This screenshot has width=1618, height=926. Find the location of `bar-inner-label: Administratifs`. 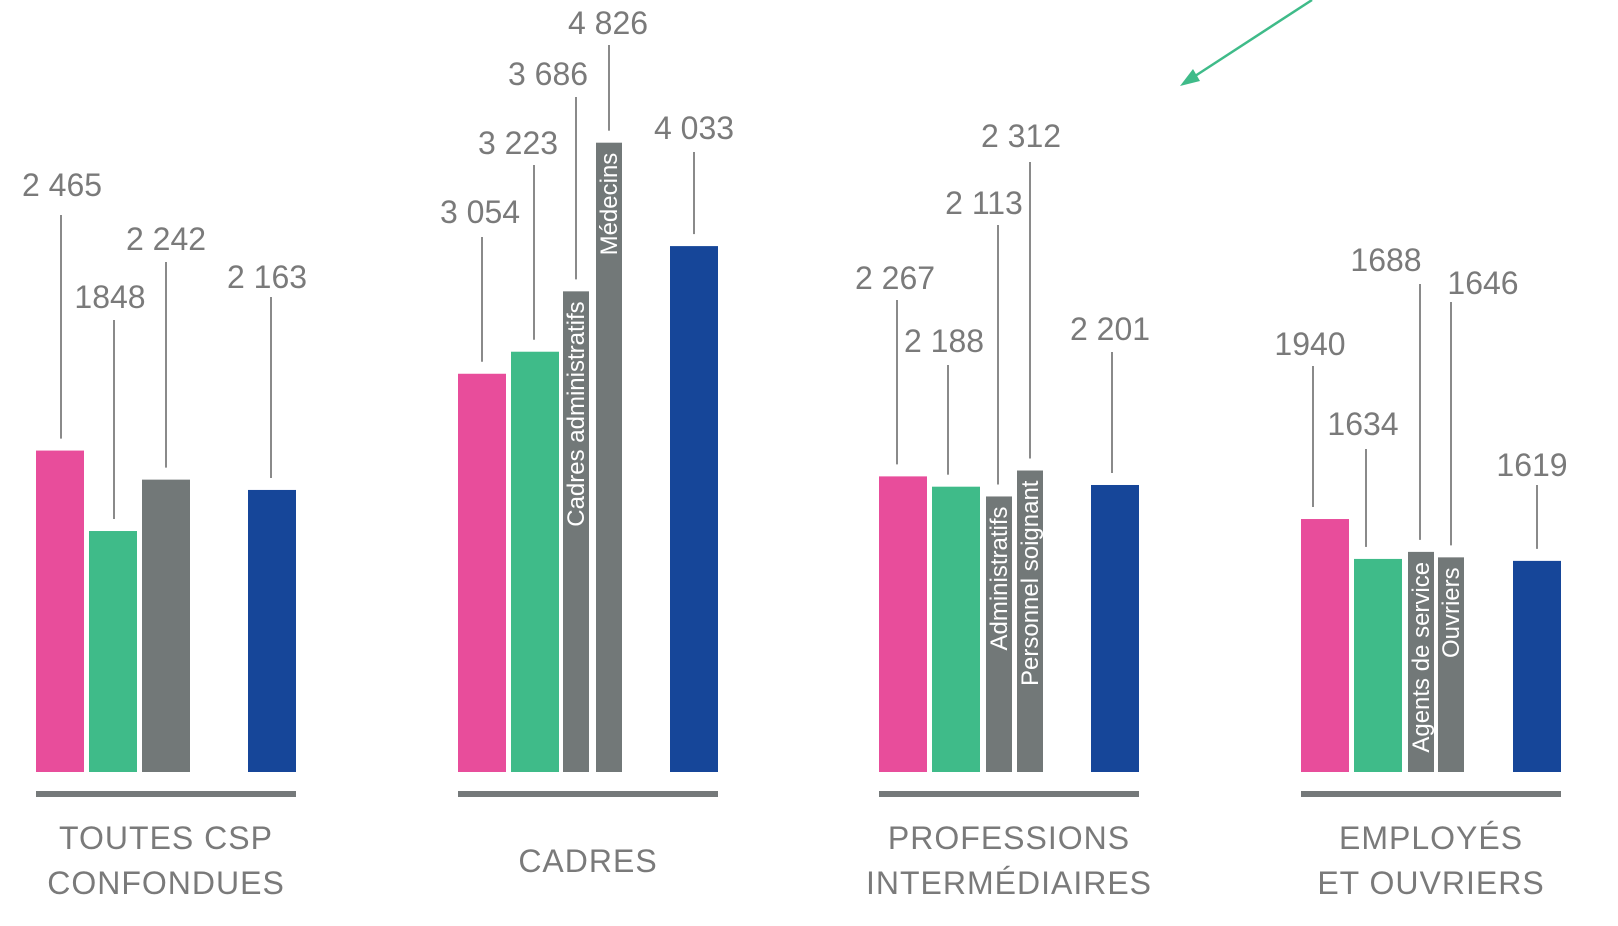

bar-inner-label: Administratifs is located at coordinates (999, 578).